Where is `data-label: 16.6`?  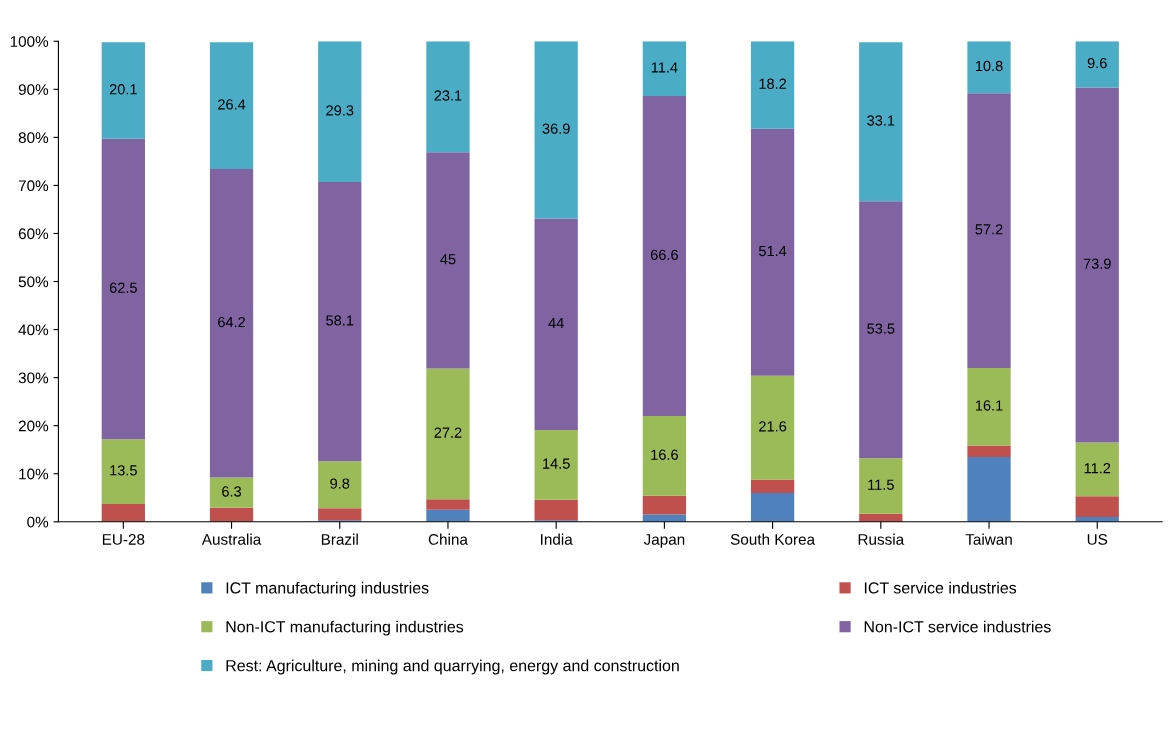
data-label: 16.6 is located at coordinates (664, 454).